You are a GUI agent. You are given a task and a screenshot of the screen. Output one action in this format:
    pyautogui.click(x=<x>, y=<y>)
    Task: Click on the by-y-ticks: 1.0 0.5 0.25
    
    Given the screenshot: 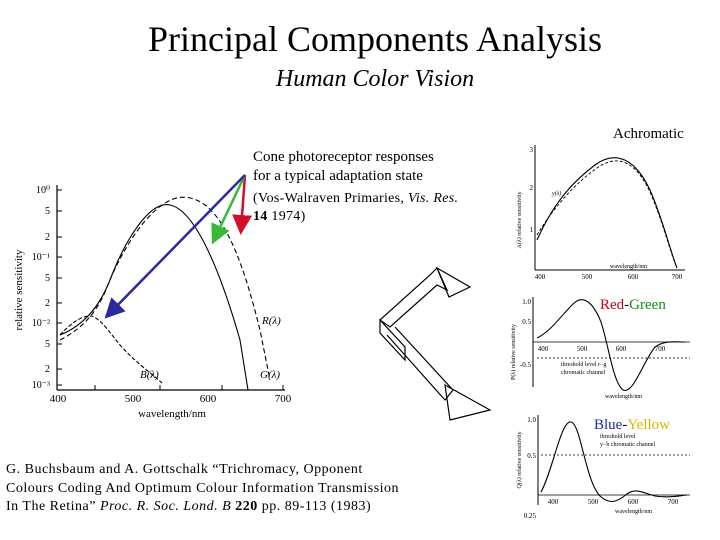 What is the action you would take?
    pyautogui.click(x=530, y=468)
    